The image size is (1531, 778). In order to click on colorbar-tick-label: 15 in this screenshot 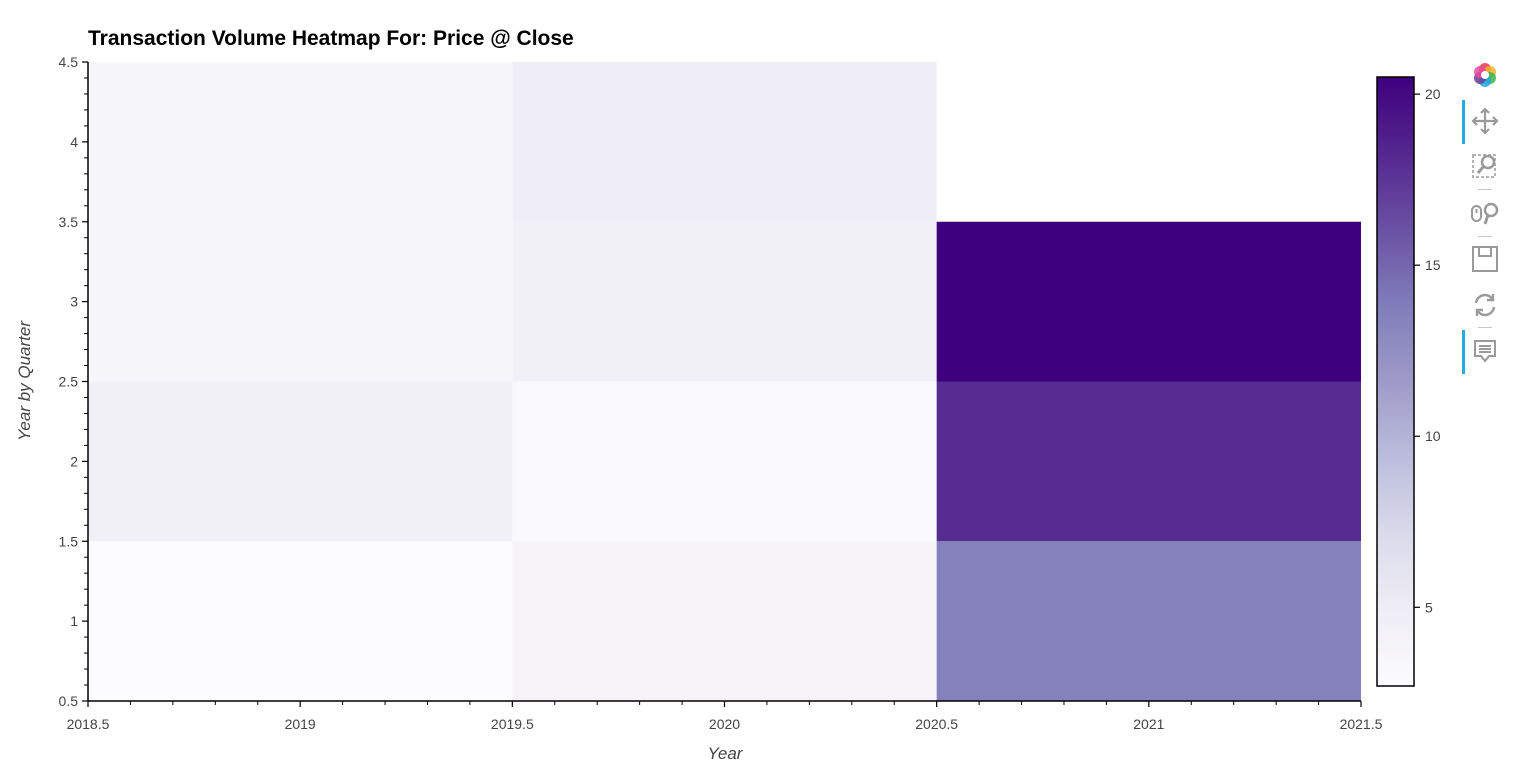, I will do `click(1433, 265)`.